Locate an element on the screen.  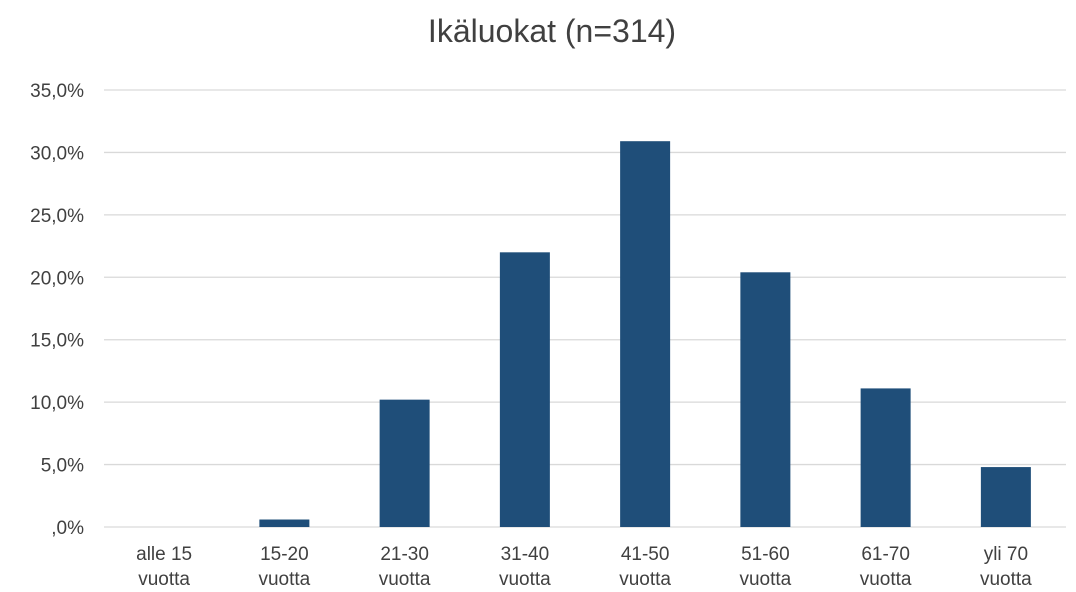
y-tick-label: ,0% is located at coordinates (67, 528).